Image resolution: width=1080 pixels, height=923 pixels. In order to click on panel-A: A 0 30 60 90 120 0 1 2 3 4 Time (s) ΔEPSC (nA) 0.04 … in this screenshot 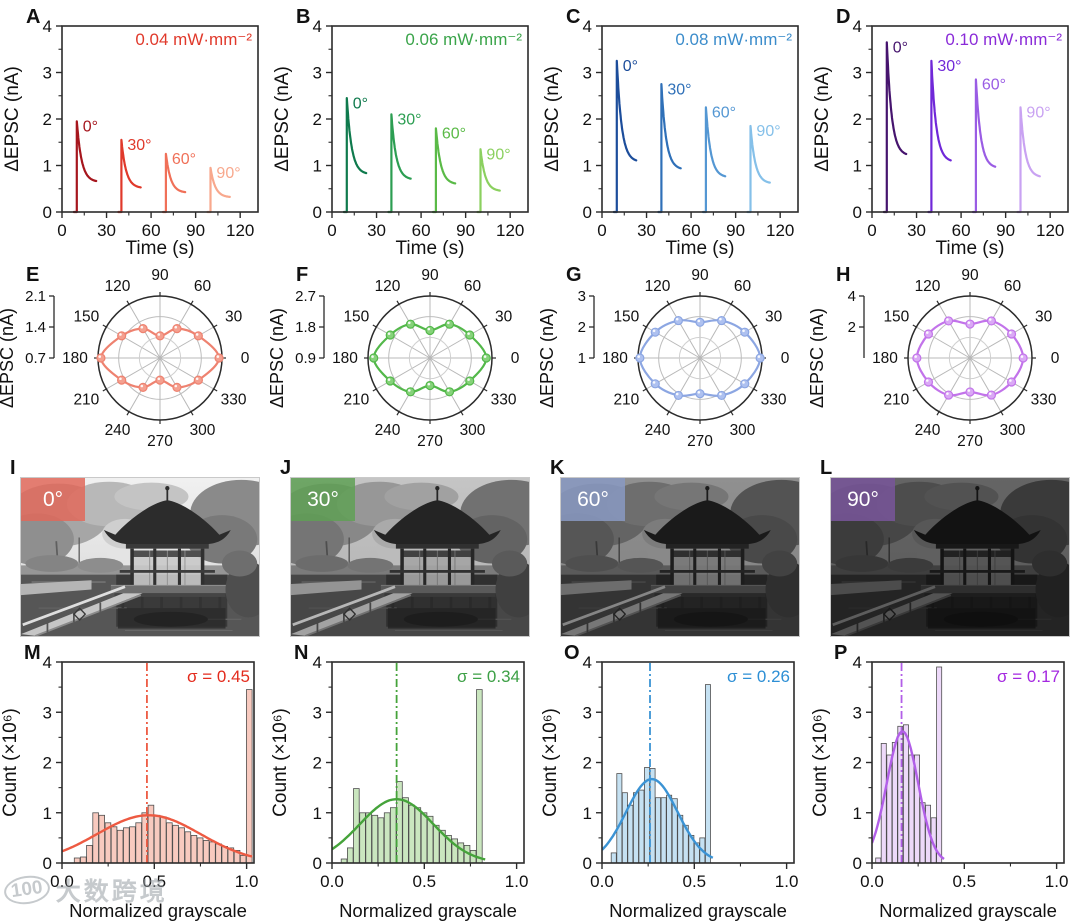, I will do `click(135, 129)`.